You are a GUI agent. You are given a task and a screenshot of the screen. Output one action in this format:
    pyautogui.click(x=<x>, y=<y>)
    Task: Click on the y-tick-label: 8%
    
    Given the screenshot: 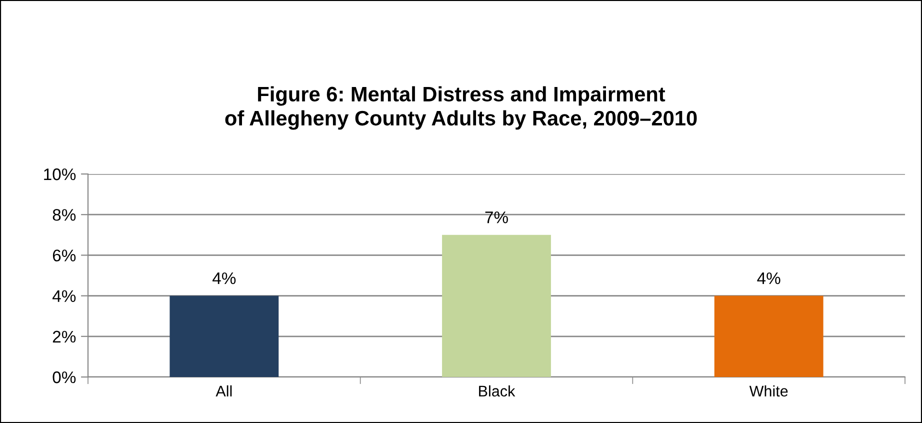 What is the action you would take?
    pyautogui.click(x=64, y=215)
    